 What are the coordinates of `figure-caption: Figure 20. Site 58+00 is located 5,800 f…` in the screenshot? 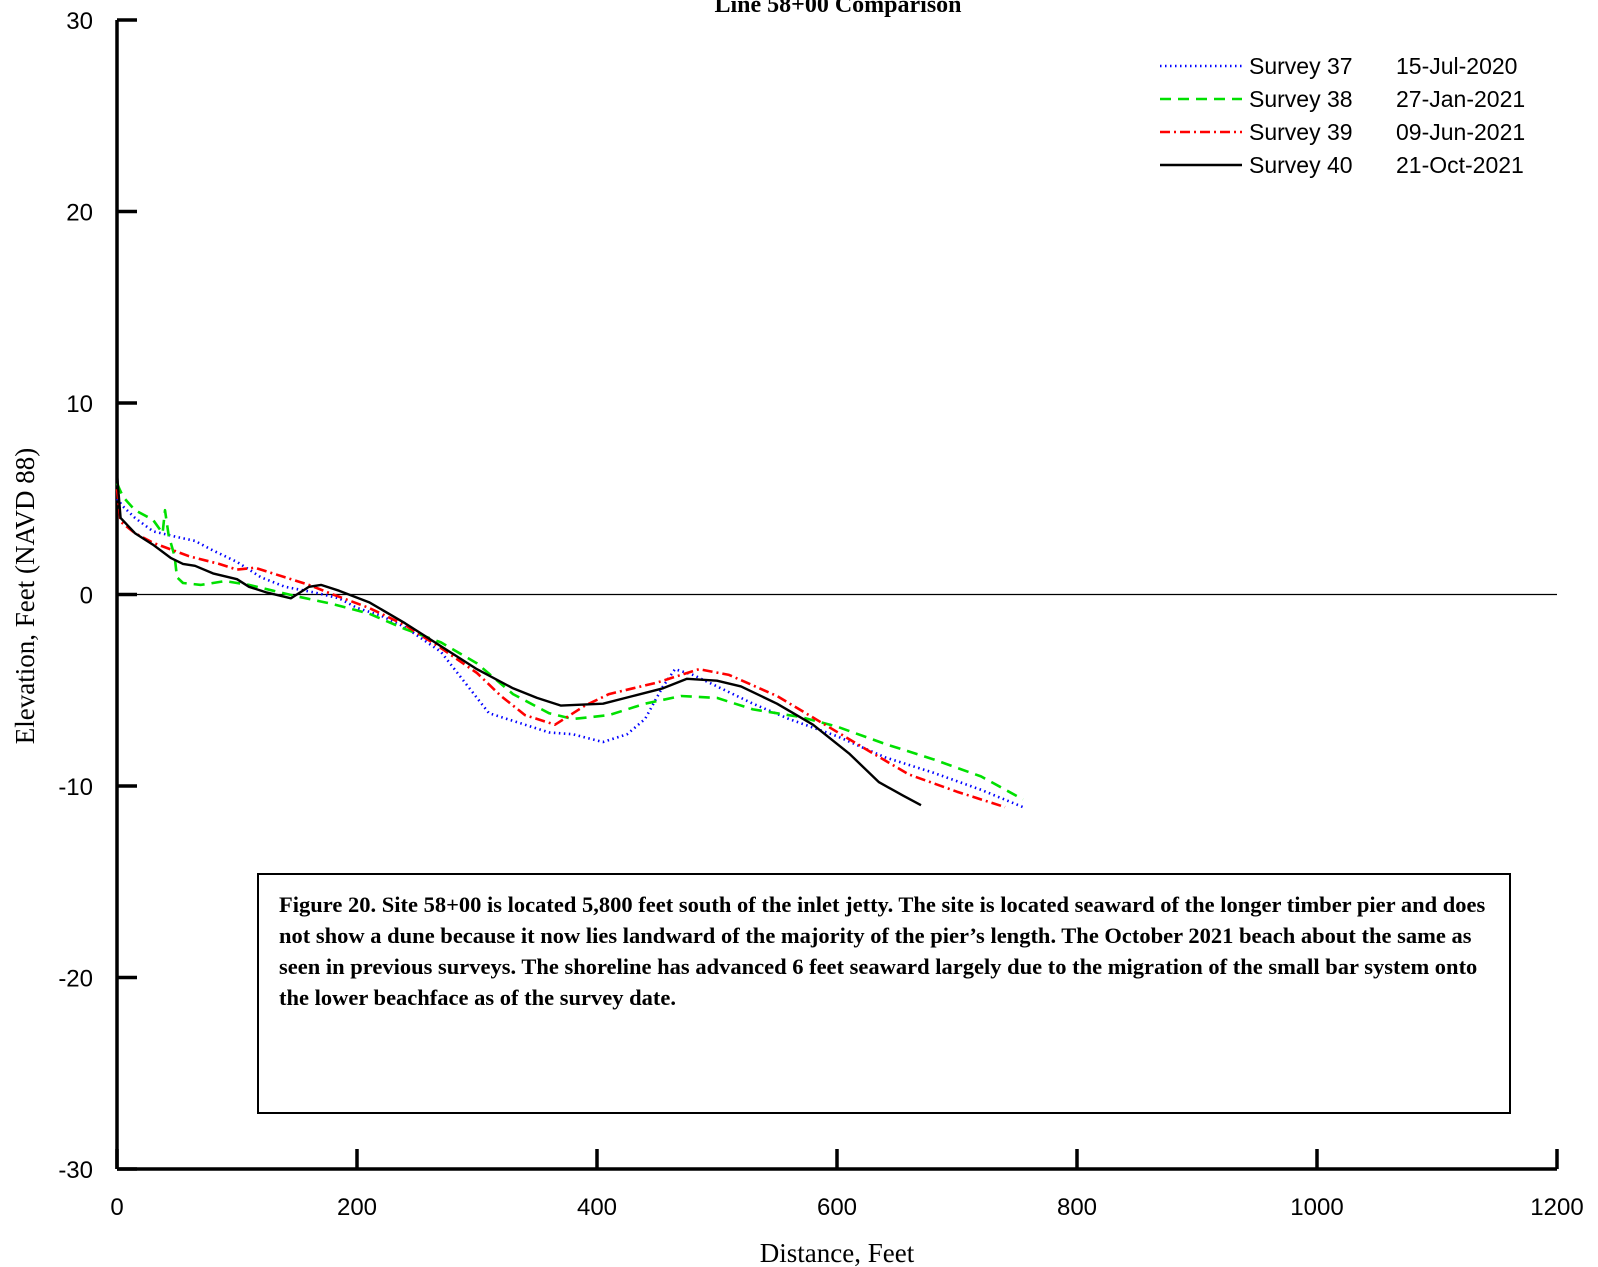 It's located at (882, 951).